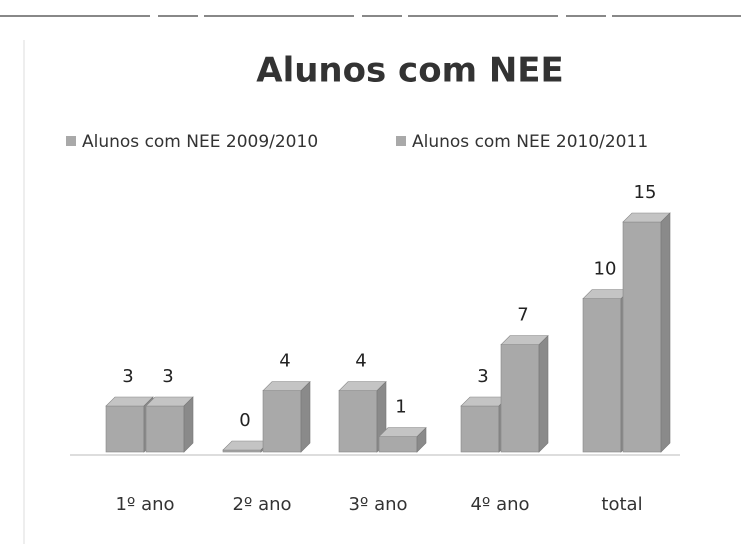  Describe the element at coordinates (605, 269) in the screenshot. I see `data-label: 10` at that location.